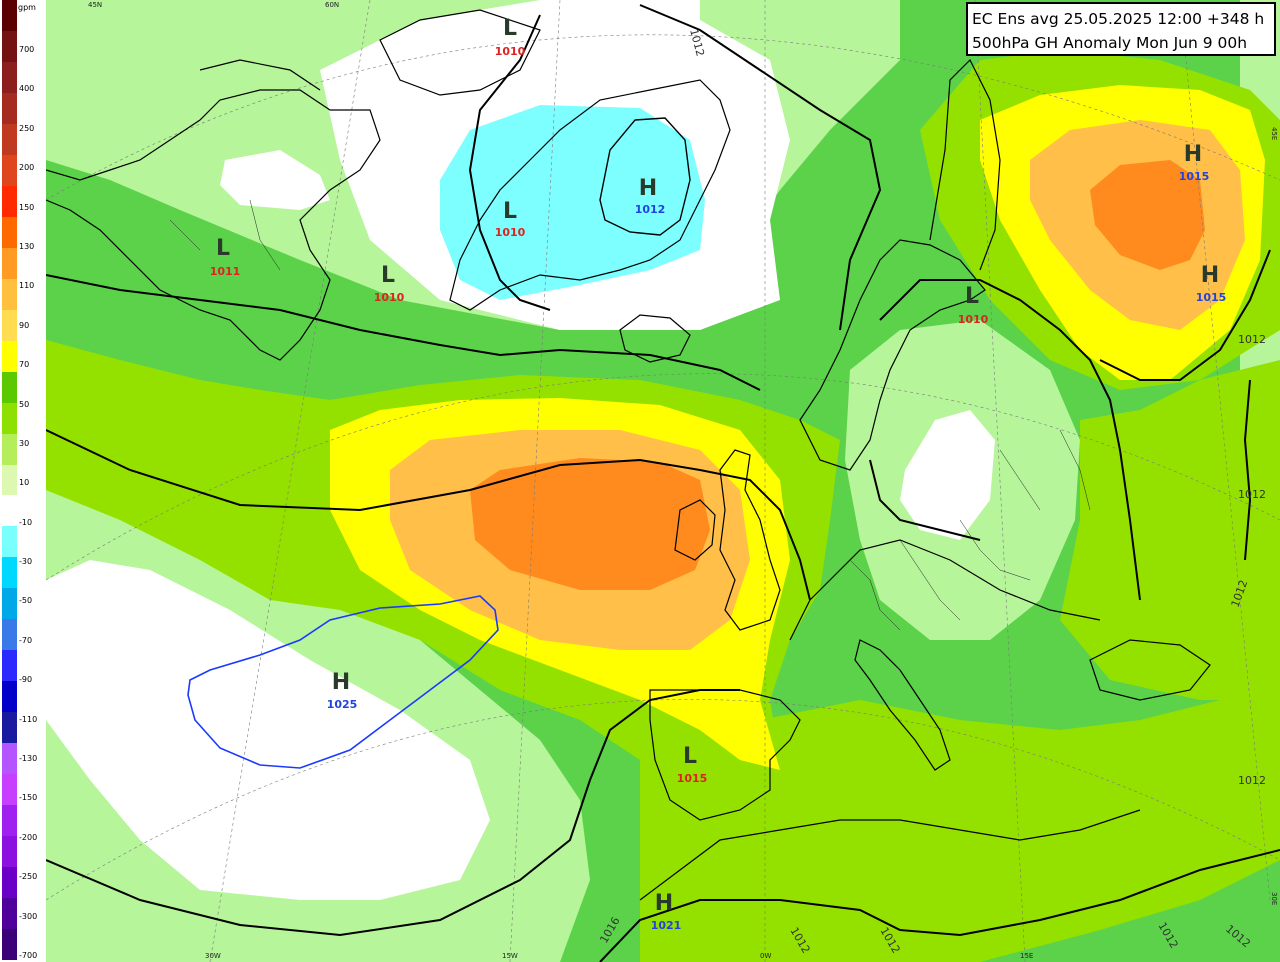  Describe the element at coordinates (225, 271) in the screenshot. I see `svg-text: 1011` at that location.